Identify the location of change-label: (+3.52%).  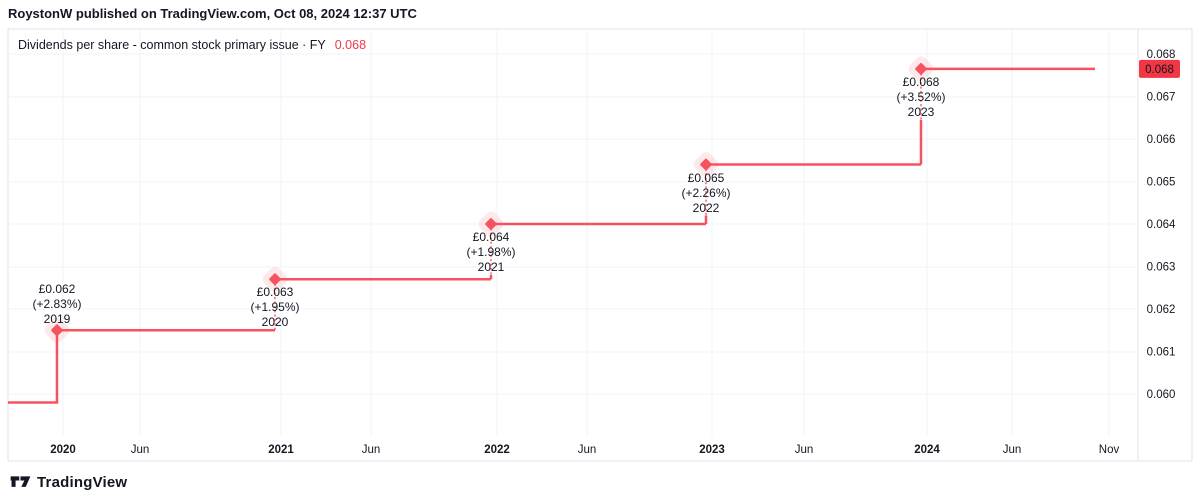
(921, 96).